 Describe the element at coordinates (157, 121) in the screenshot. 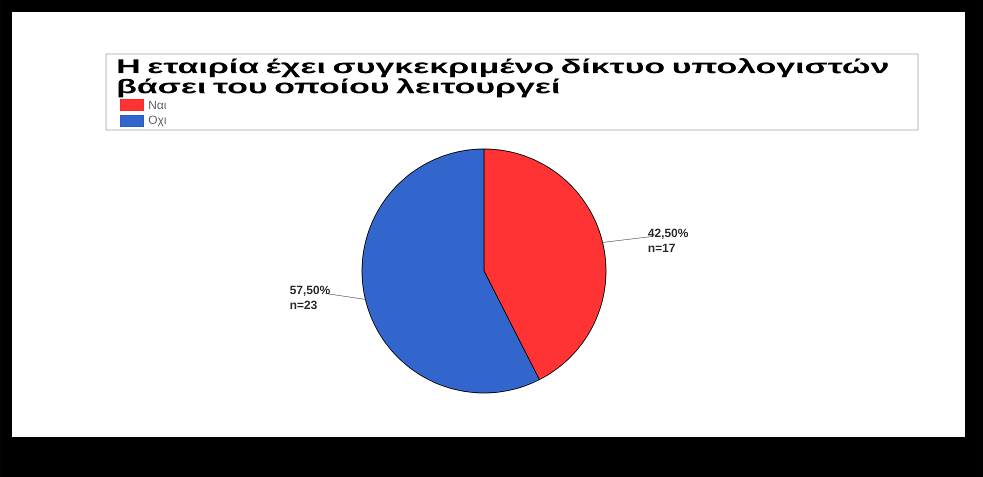

I see `legend-label: Οχι` at that location.